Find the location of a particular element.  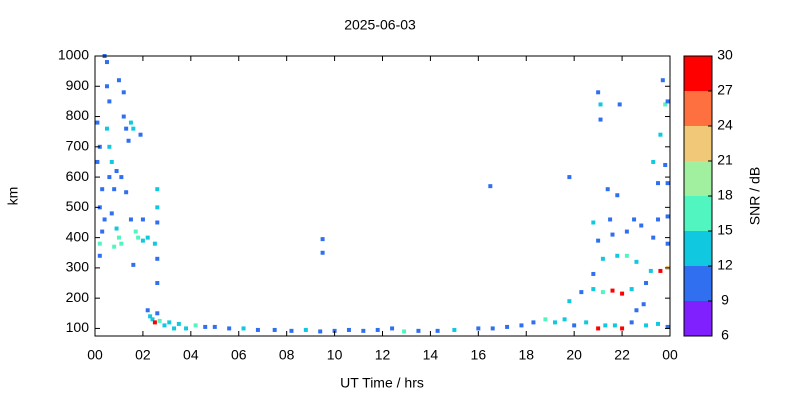

x-tick-label: 14 is located at coordinates (431, 355).